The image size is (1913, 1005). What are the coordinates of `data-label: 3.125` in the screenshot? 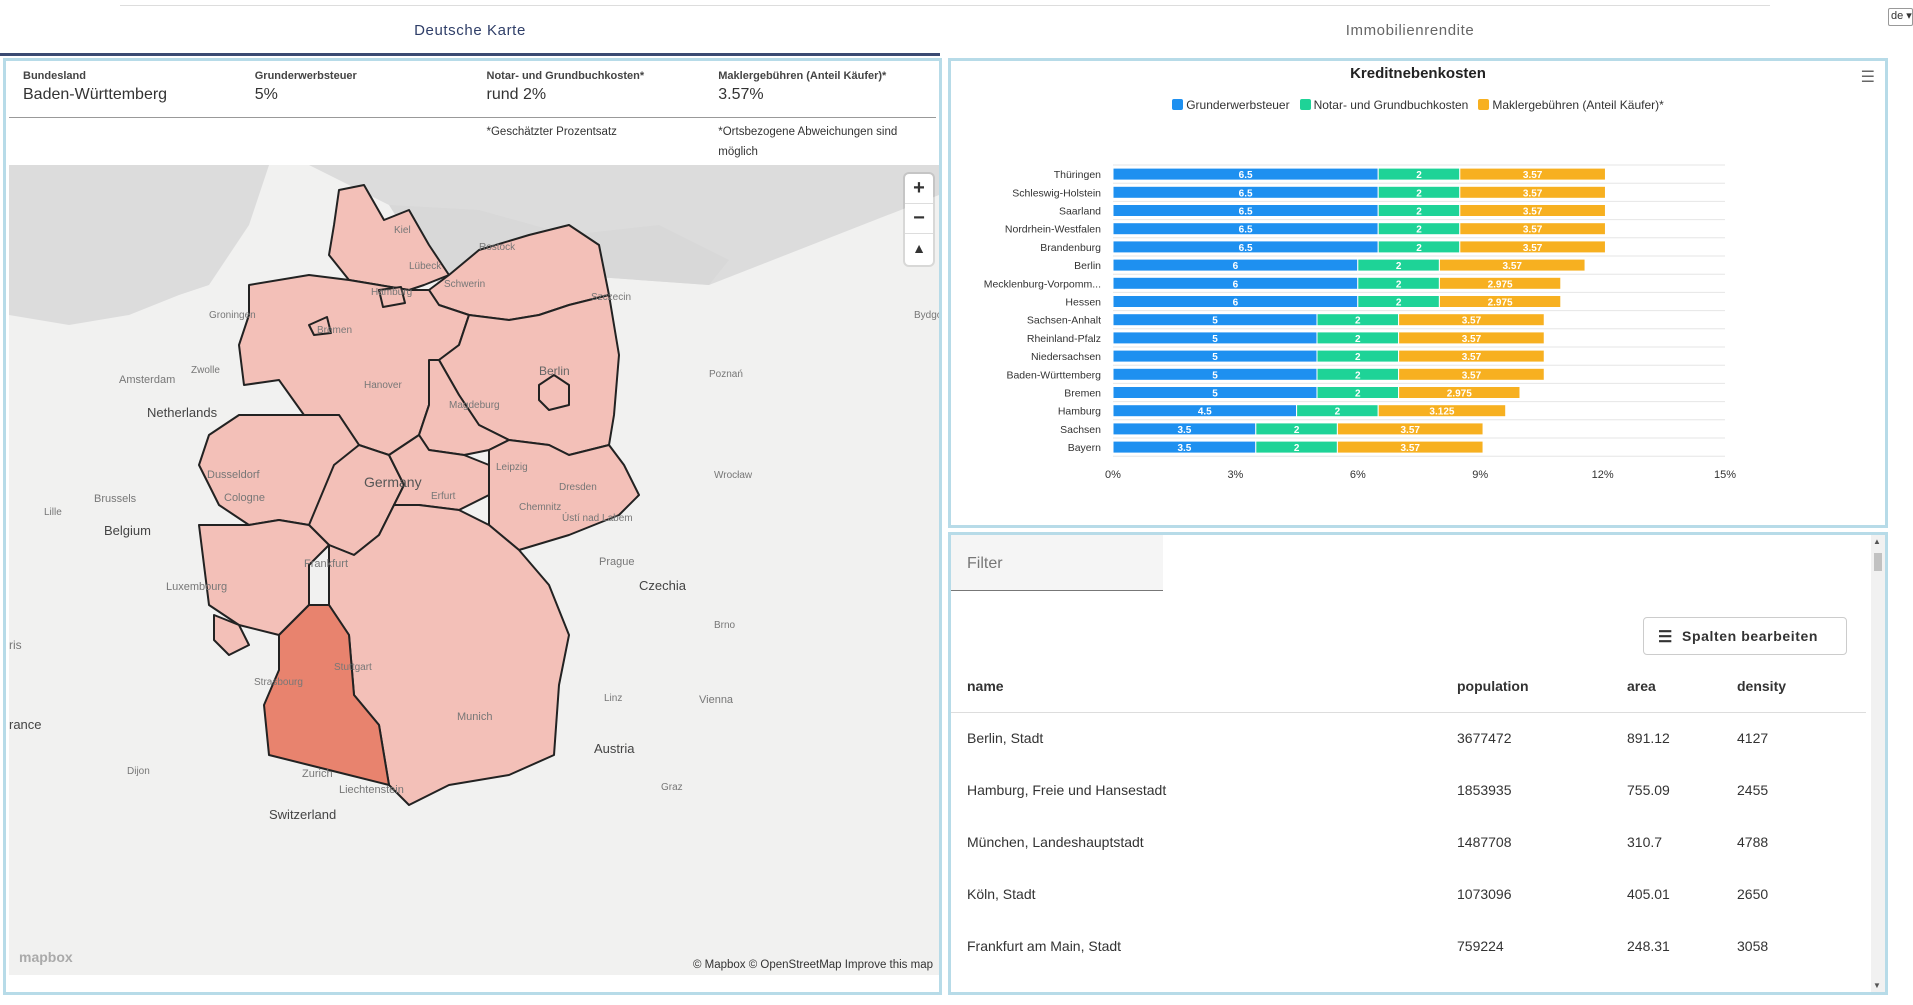 It's located at (1441, 412).